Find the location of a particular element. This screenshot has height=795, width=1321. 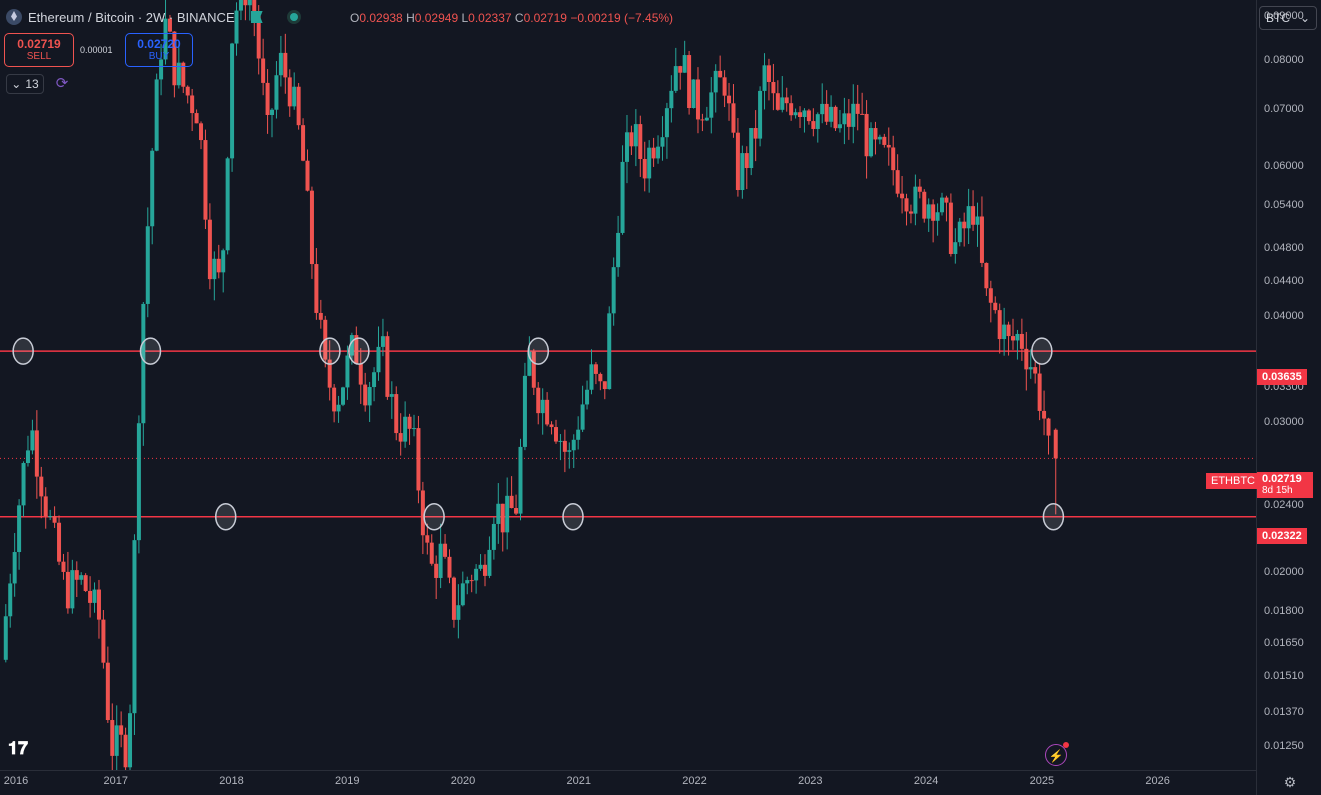

price-tick-label: 0.01510 is located at coordinates (1284, 675).